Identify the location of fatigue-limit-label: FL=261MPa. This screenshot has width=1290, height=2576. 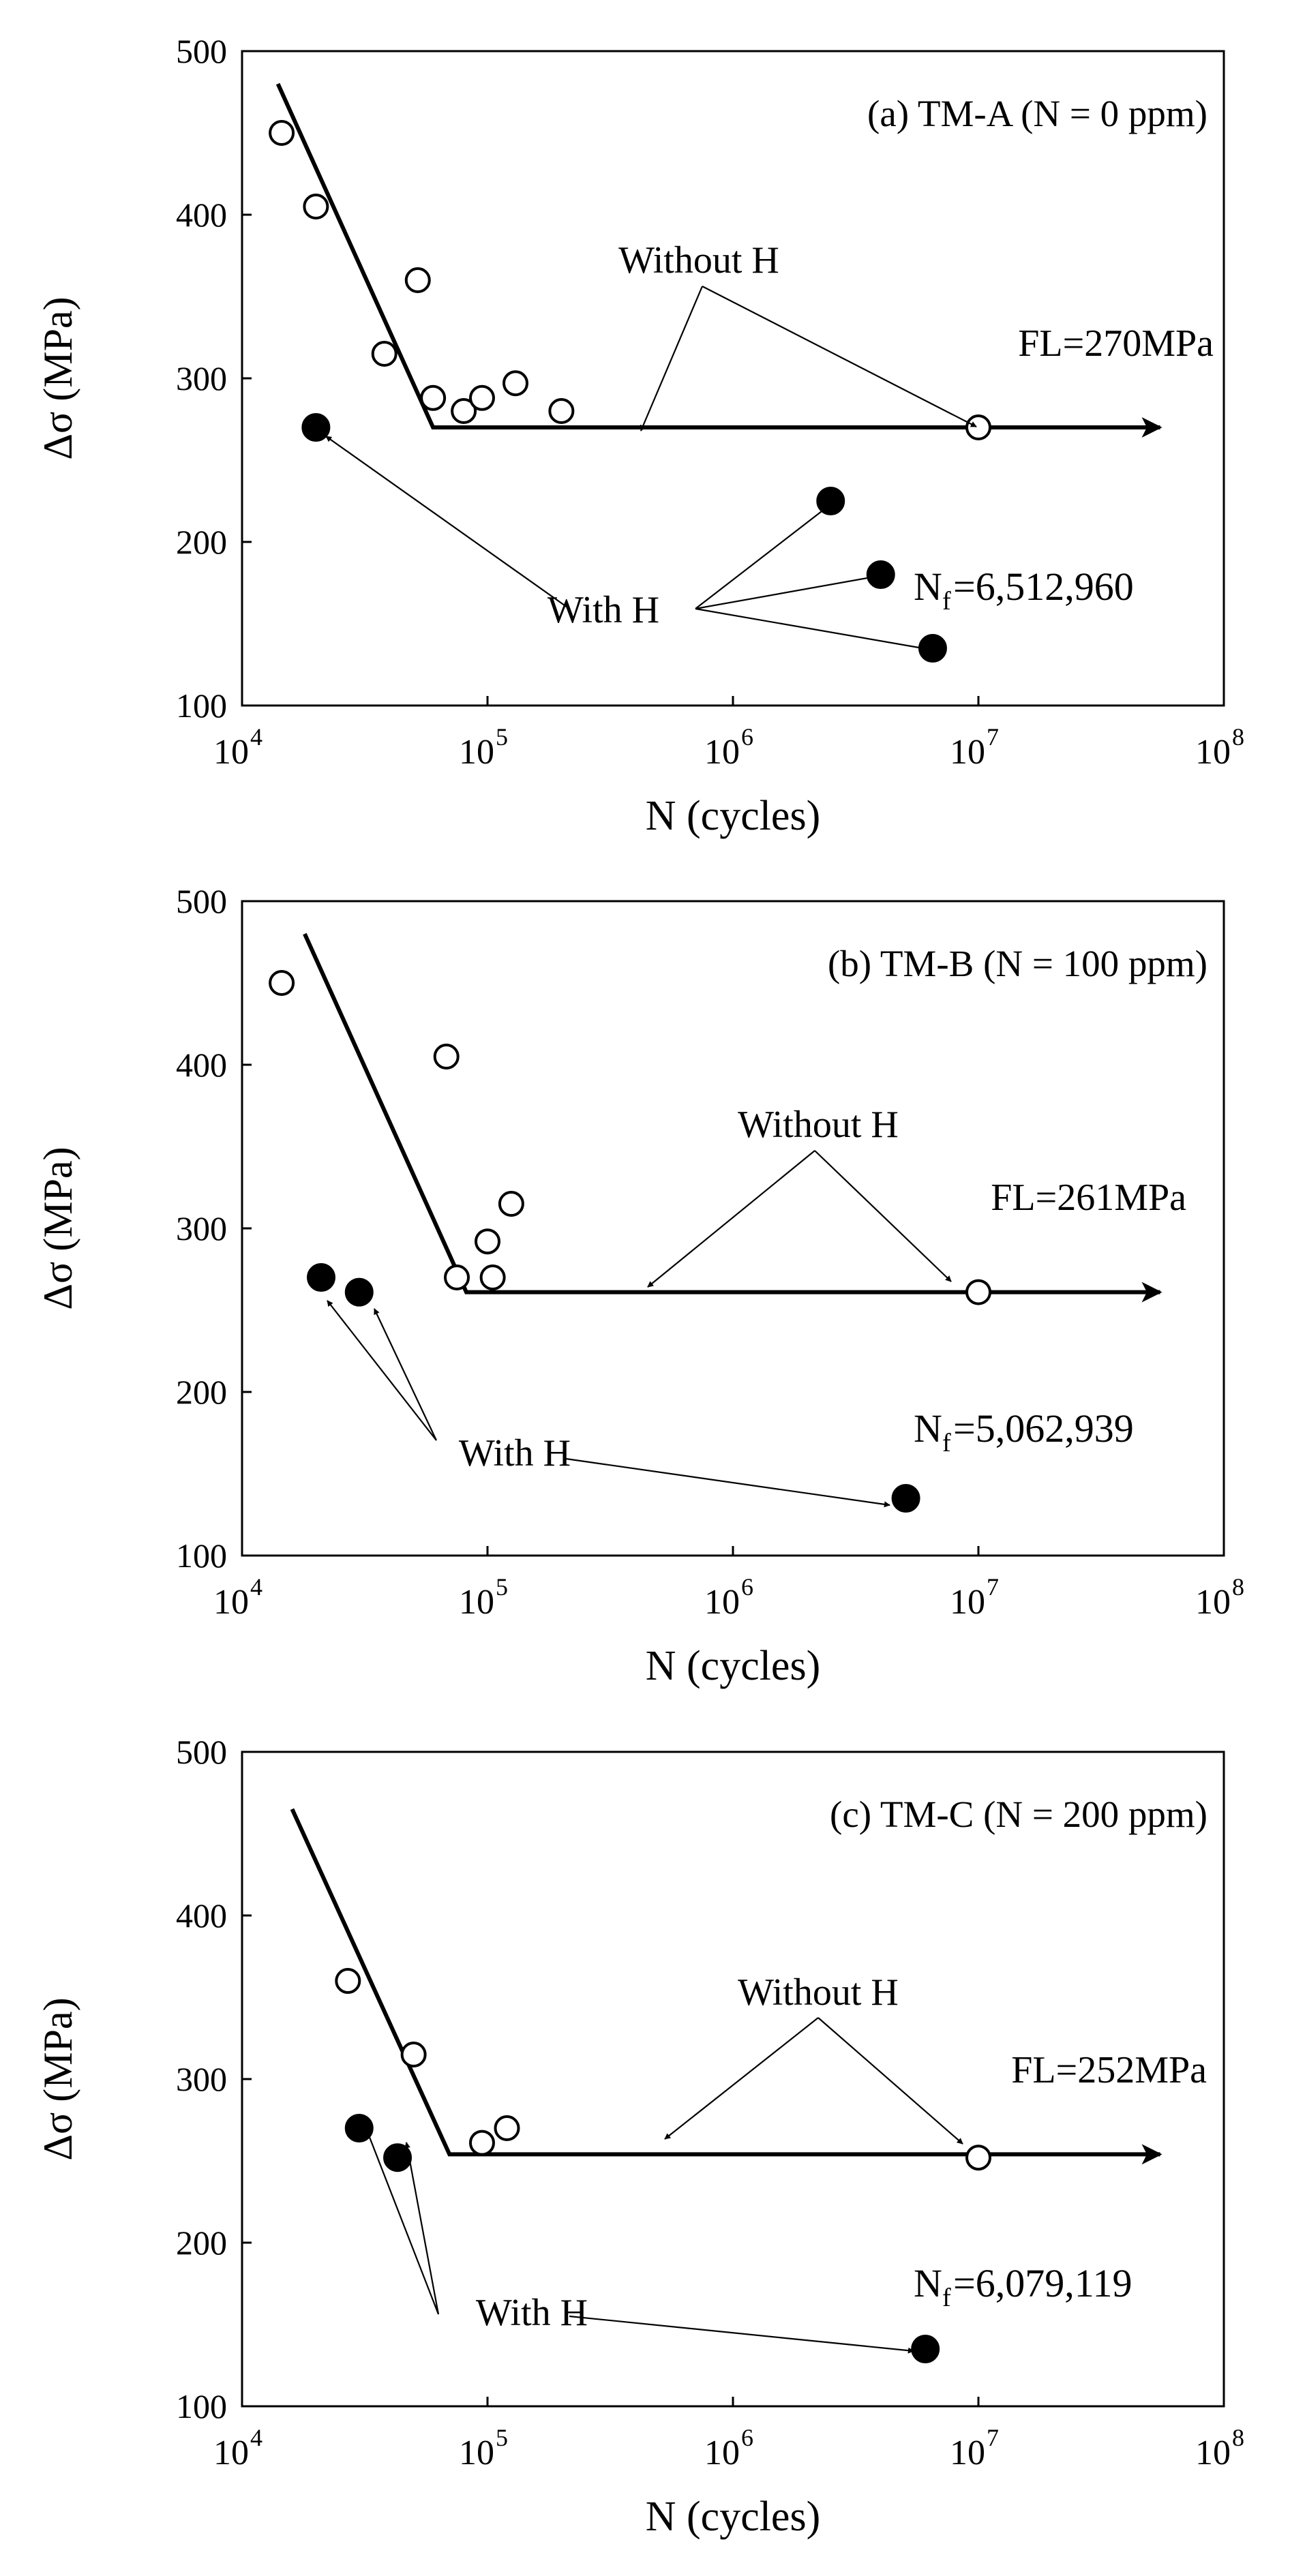
(1088, 1198).